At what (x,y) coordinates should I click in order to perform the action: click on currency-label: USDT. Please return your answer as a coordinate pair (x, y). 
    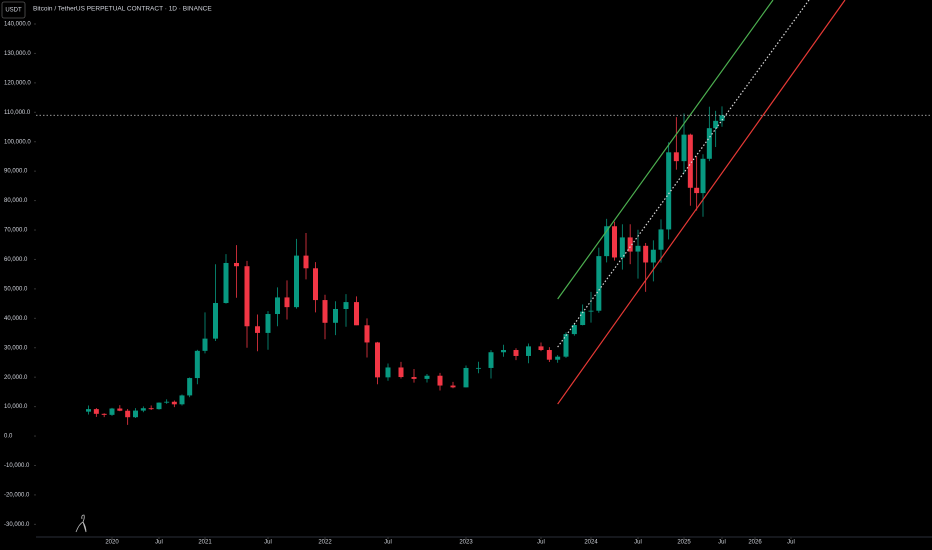
    Looking at the image, I should click on (13, 11).